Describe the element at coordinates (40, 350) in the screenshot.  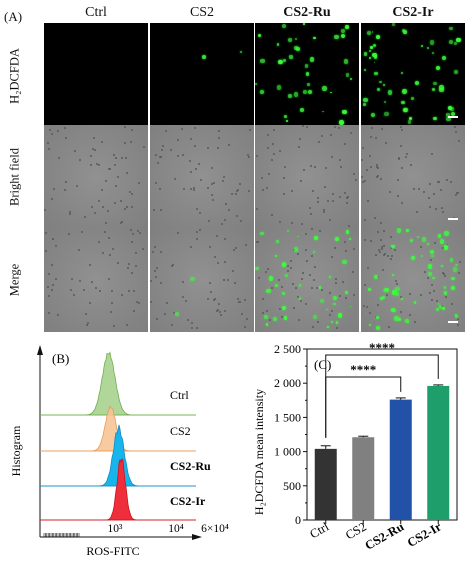
I see `histogram-y-arrow` at that location.